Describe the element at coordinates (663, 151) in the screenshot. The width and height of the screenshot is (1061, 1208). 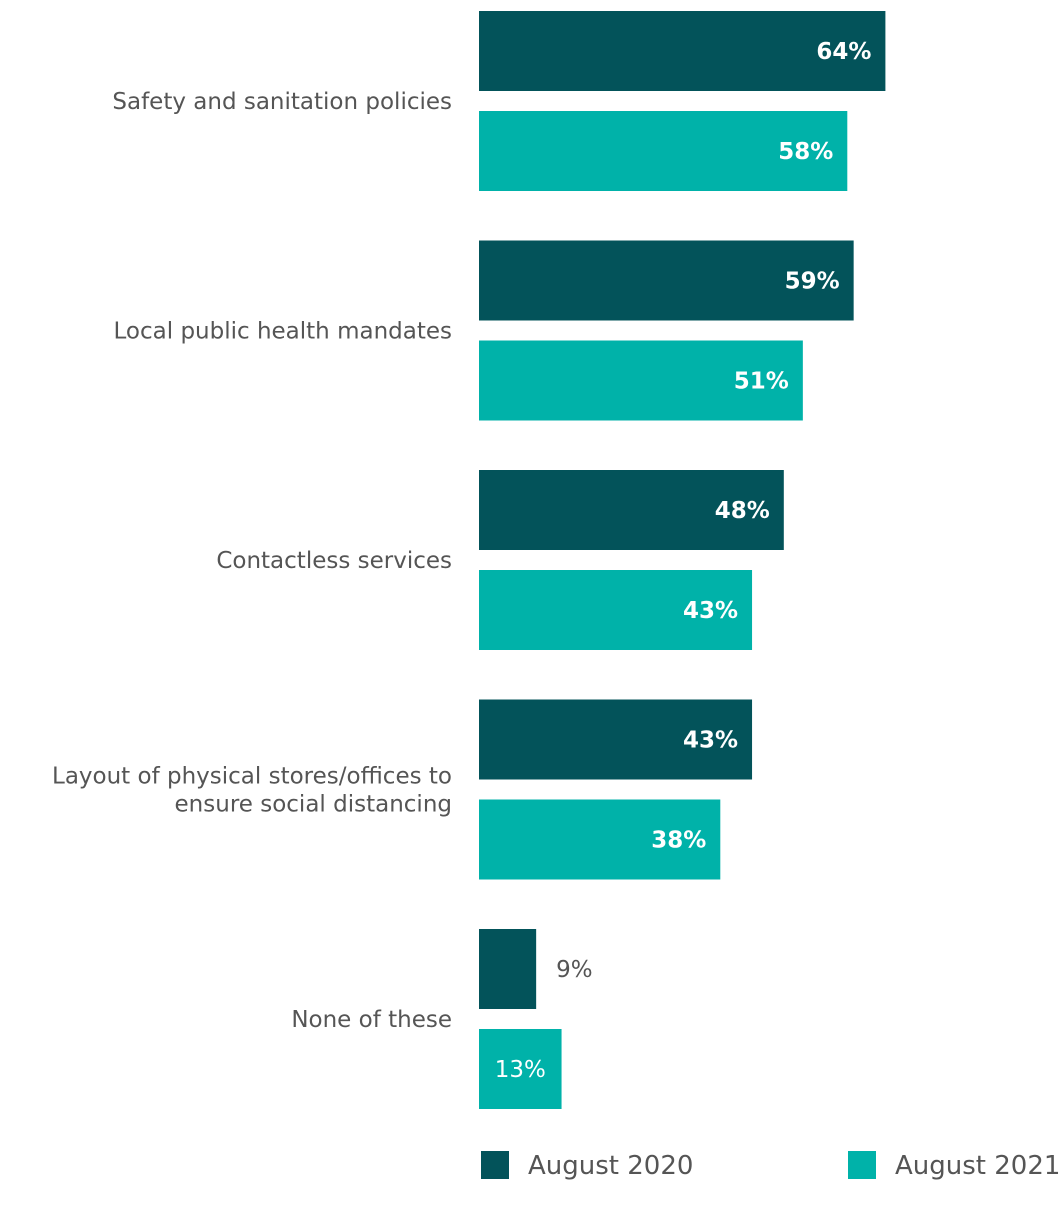
I see `bar-safety-and-sanitation-policies-august-2021` at that location.